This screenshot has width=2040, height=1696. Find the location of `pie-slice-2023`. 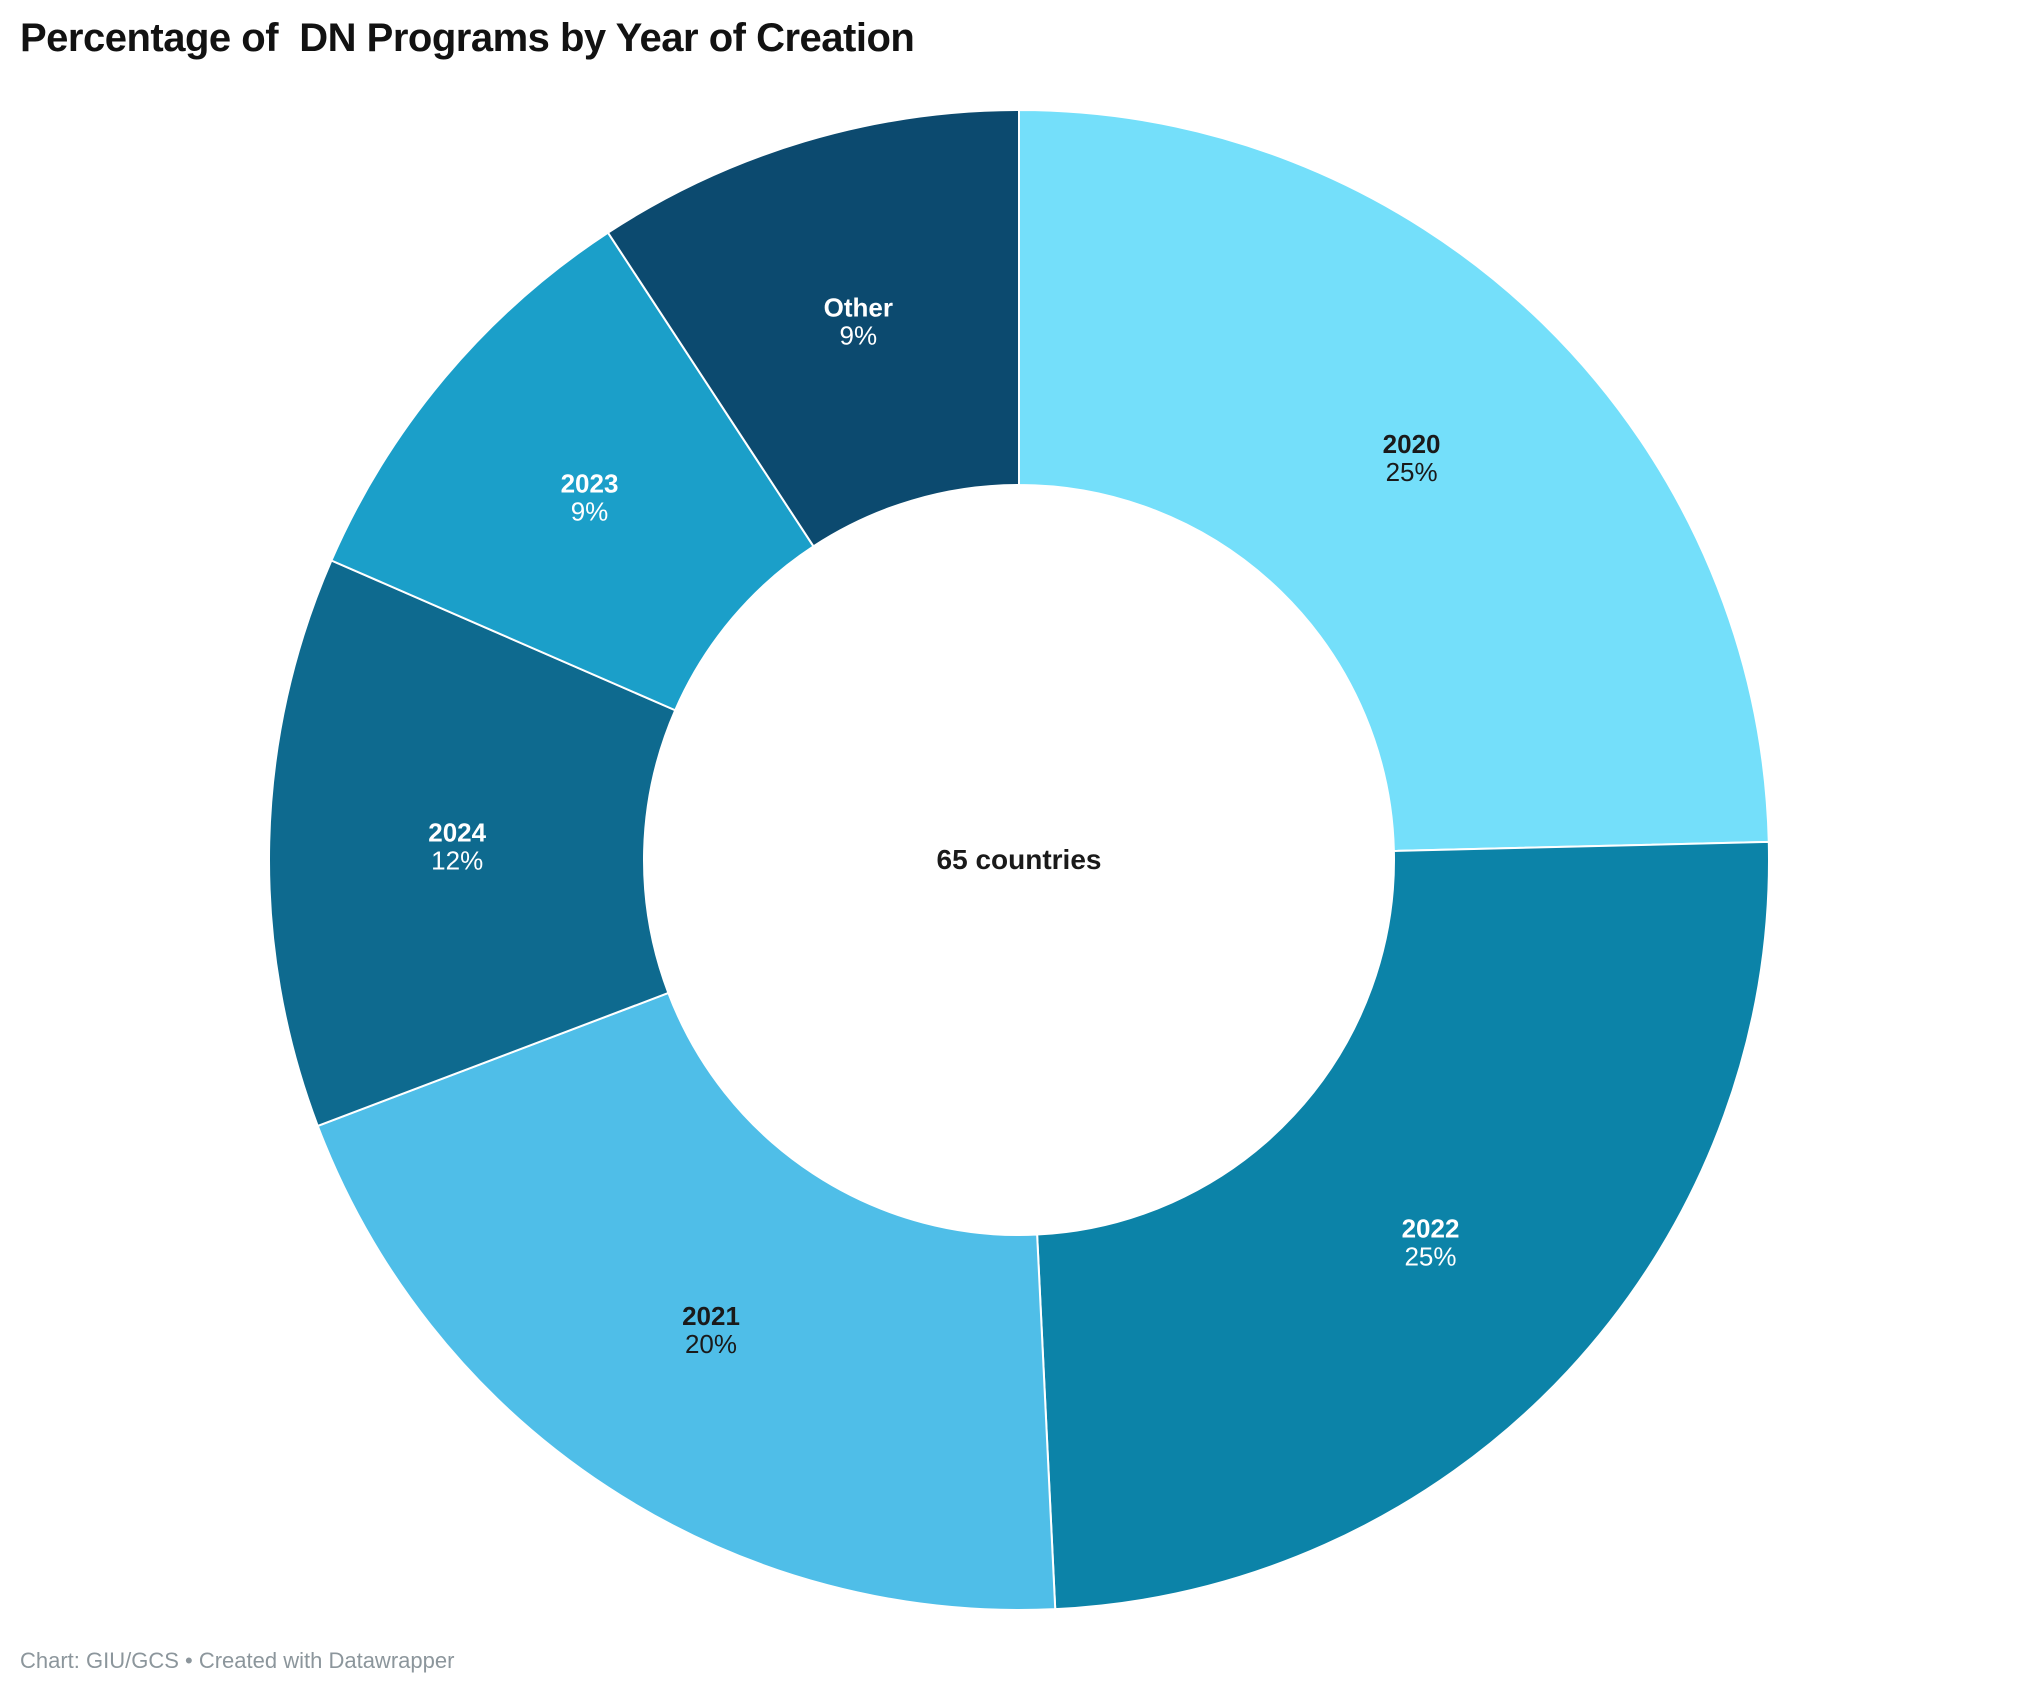

pie-slice-2023 is located at coordinates (572, 471).